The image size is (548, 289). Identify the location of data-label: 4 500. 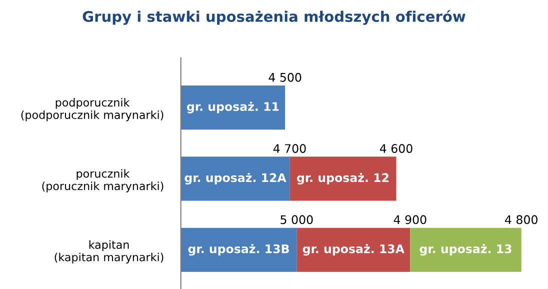
(285, 77).